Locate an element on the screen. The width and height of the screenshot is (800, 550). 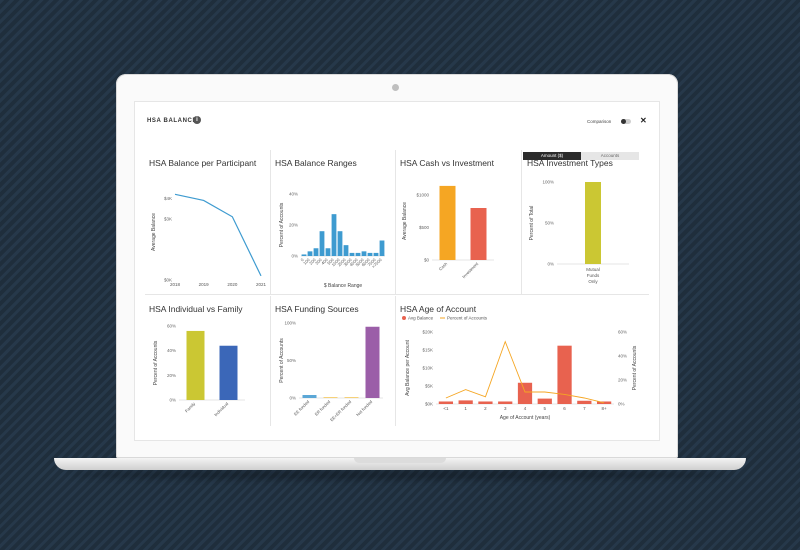
x-tick-label: EE funded is located at coordinates (302, 408).